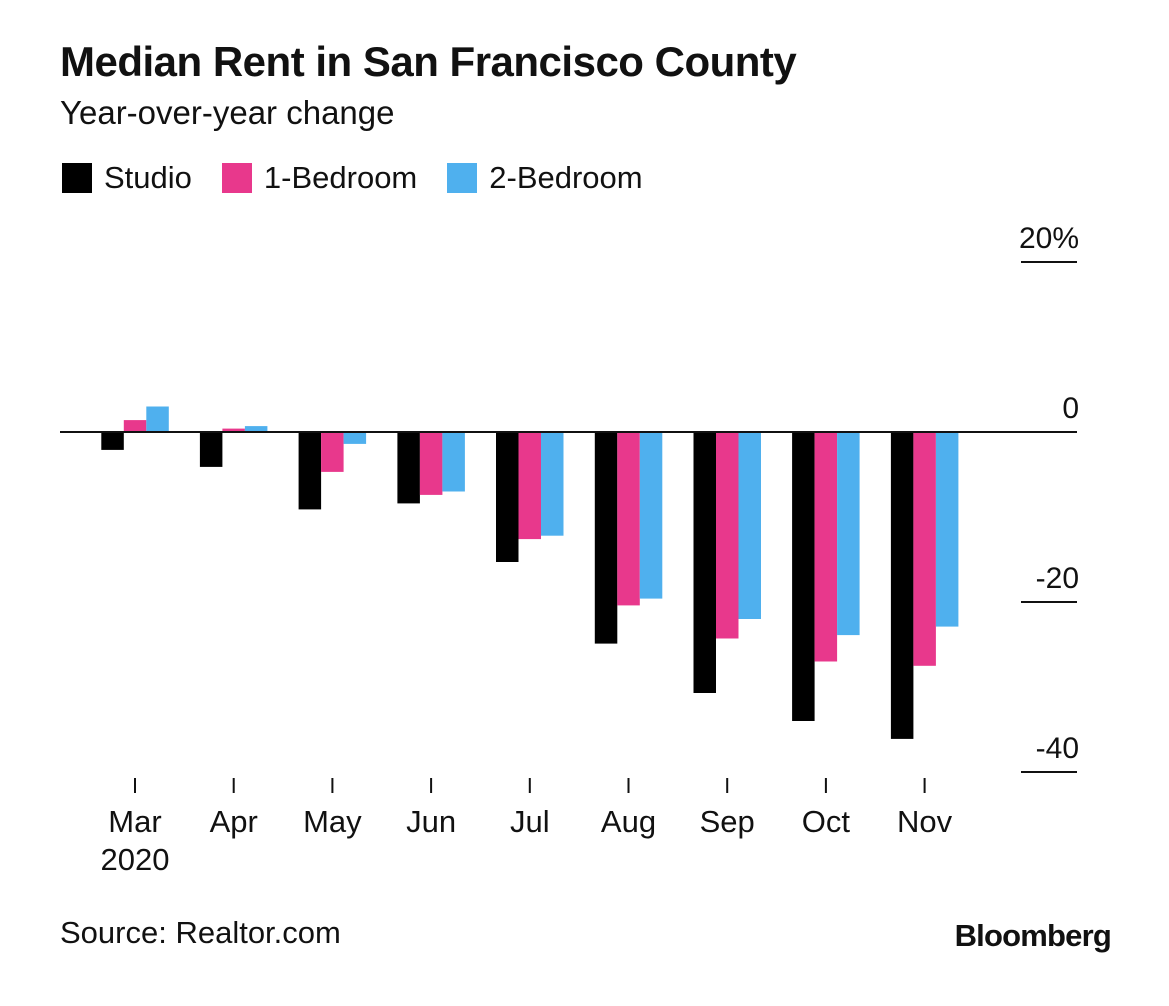 The width and height of the screenshot is (1169, 1006). What do you see at coordinates (826, 547) in the screenshot?
I see `bar-1-bedroom-oct` at bounding box center [826, 547].